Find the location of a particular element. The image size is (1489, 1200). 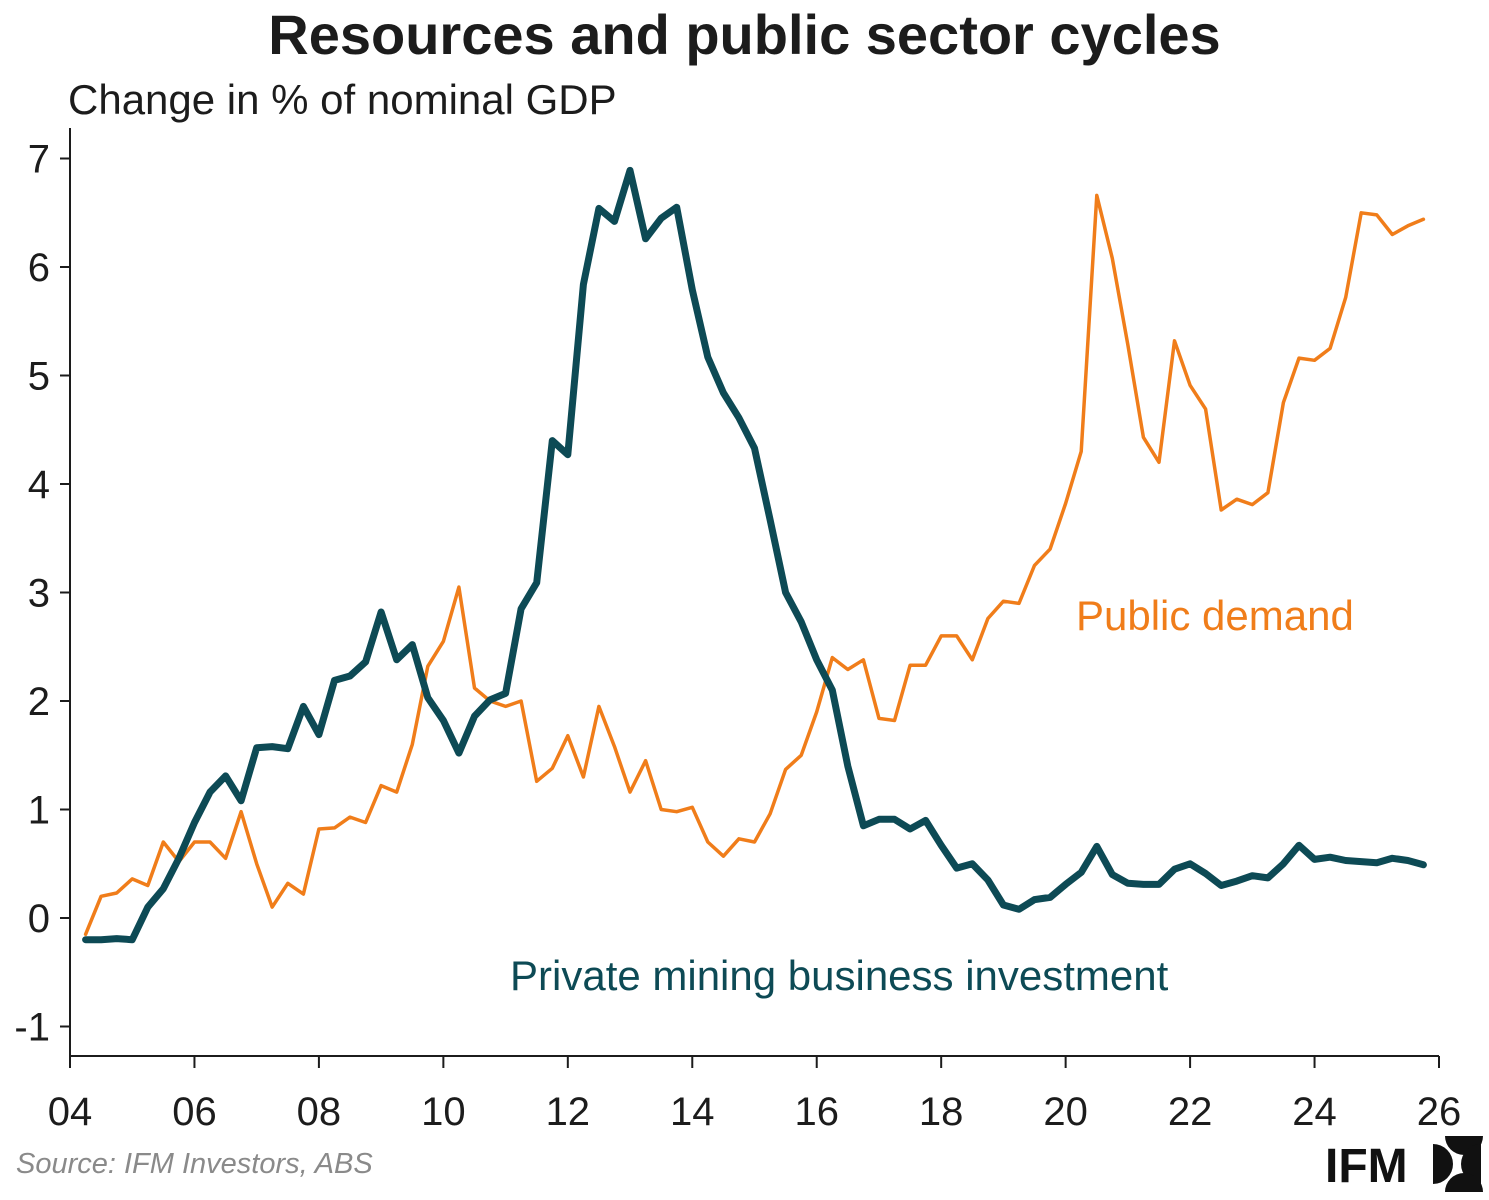

x-tick-label: 24 is located at coordinates (1314, 1112).